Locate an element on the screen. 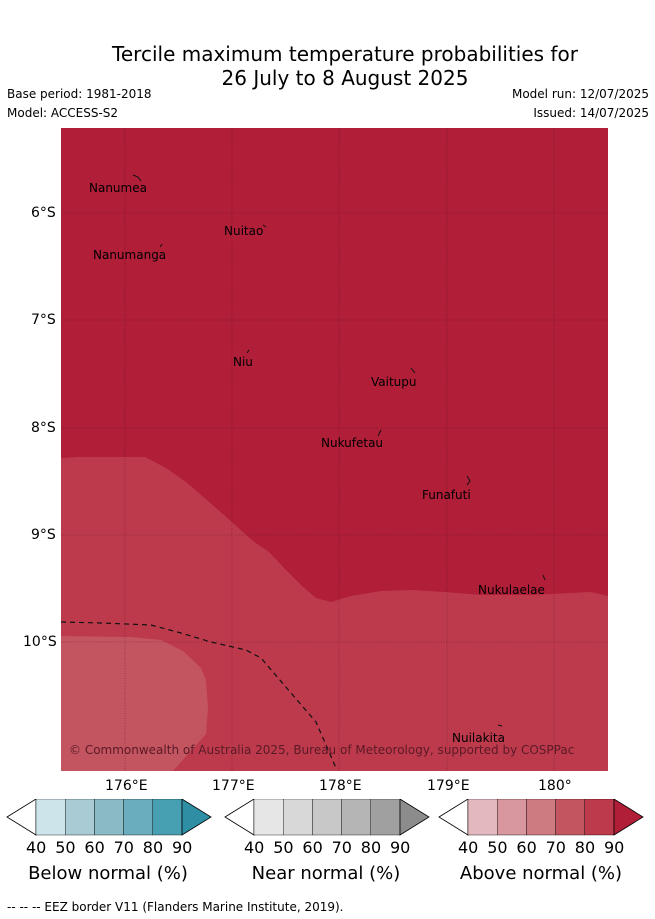  colorbar-above-normal is located at coordinates (541, 817).